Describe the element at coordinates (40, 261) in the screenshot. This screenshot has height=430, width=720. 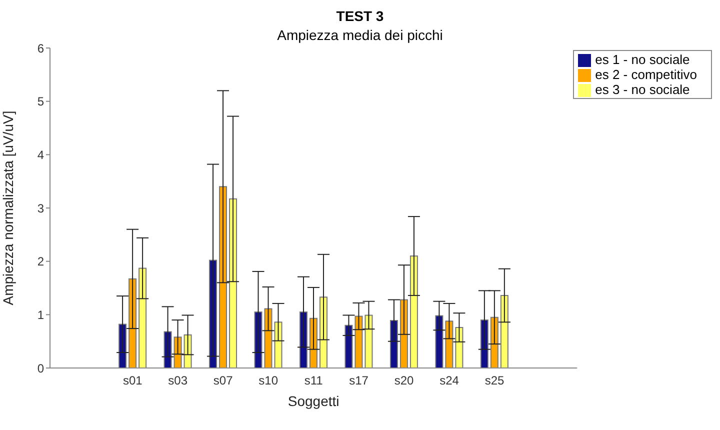
I see `y-tick-label: 2` at that location.